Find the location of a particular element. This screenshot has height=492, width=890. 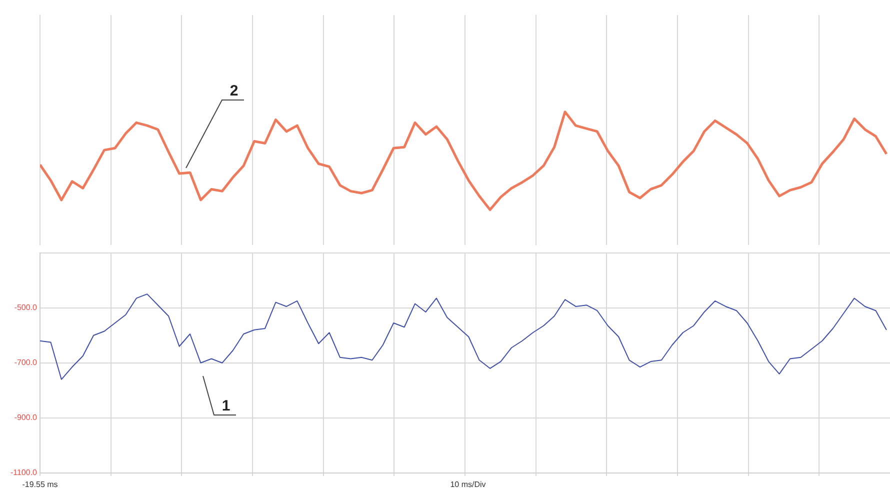

text: 2 is located at coordinates (234, 91).